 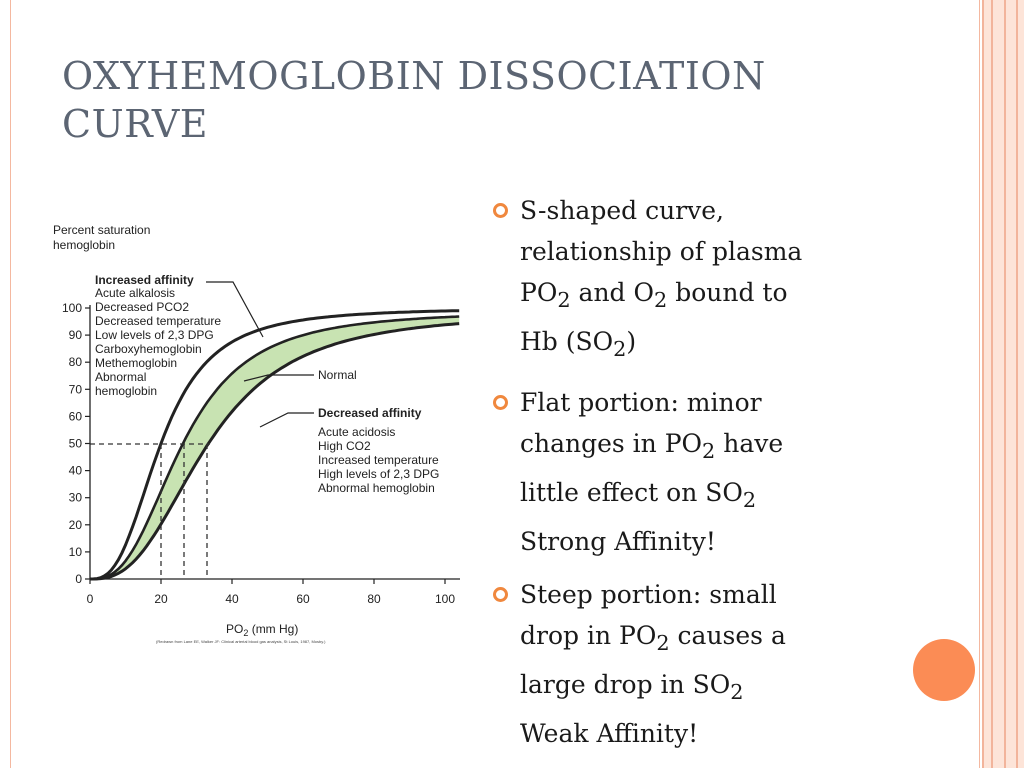 I want to click on bullet-line: large drop in SO2, so click(x=632, y=687).